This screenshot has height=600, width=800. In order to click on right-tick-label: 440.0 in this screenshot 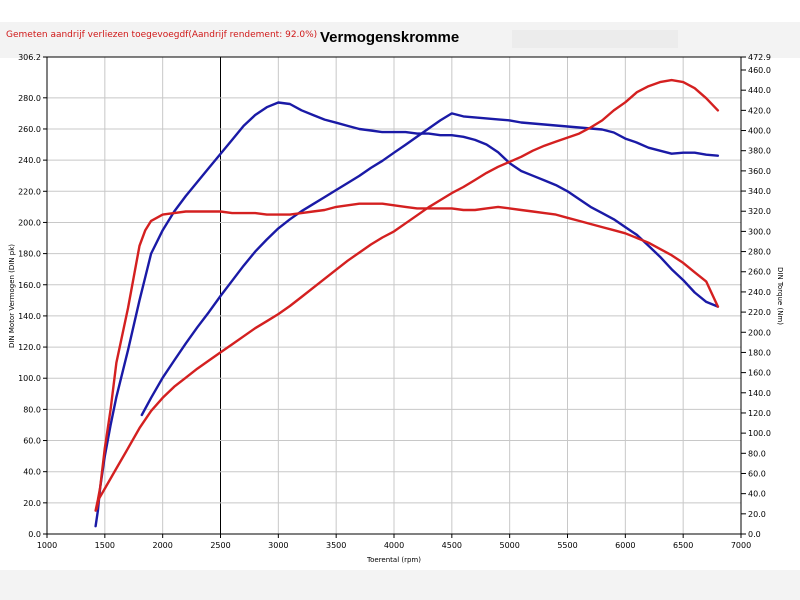, I will do `click(759, 90)`.